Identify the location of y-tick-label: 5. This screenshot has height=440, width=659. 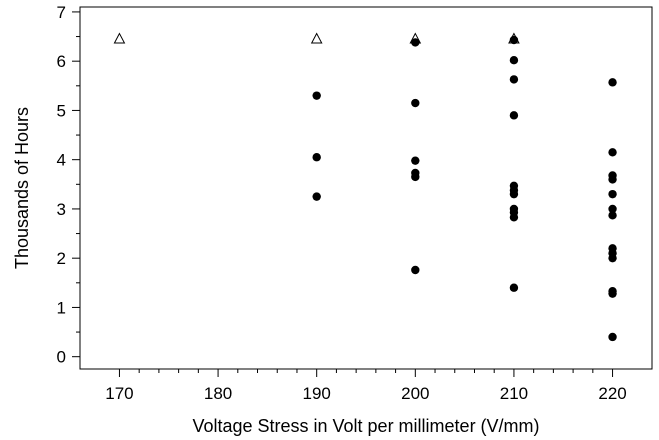
(61, 110).